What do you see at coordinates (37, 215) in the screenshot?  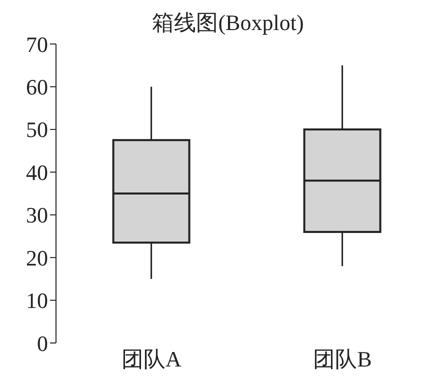 I see `y-tick-label: 30` at bounding box center [37, 215].